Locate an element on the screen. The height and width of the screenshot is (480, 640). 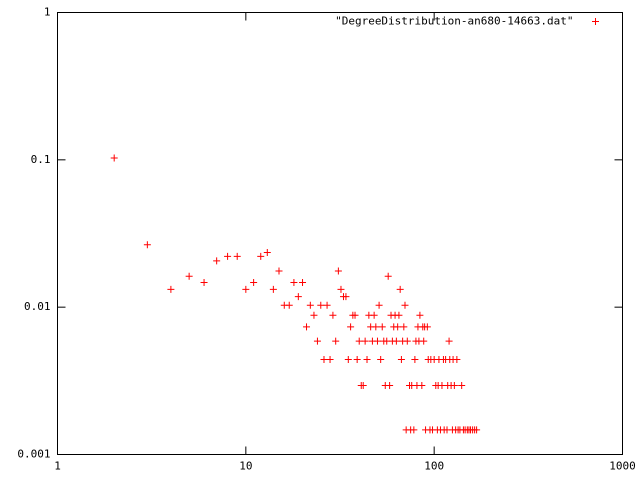
y-tick-label: 0.01 is located at coordinates (37, 306).